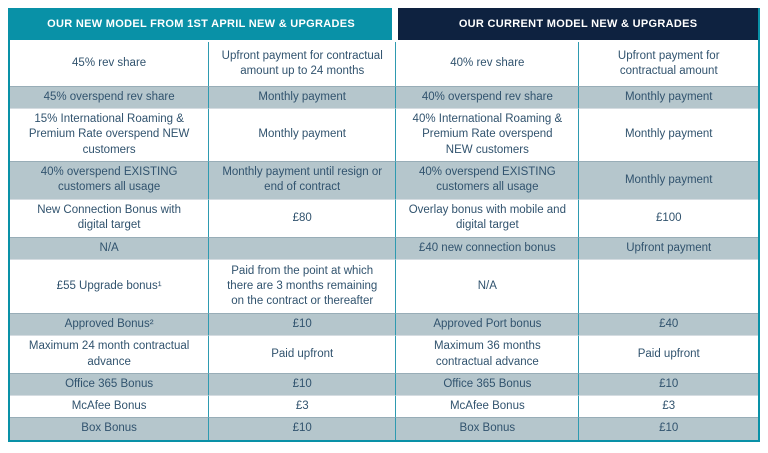  What do you see at coordinates (487, 406) in the screenshot?
I see `current-model-item-cell: McAfee Bonus` at bounding box center [487, 406].